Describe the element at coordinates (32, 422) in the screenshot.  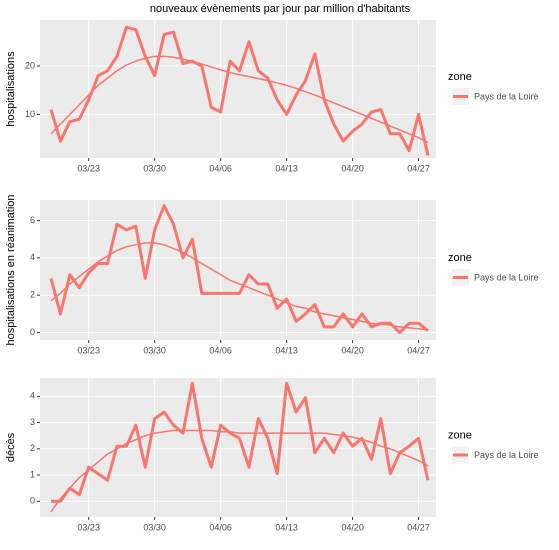
I see `y-tick-label: 3` at that location.